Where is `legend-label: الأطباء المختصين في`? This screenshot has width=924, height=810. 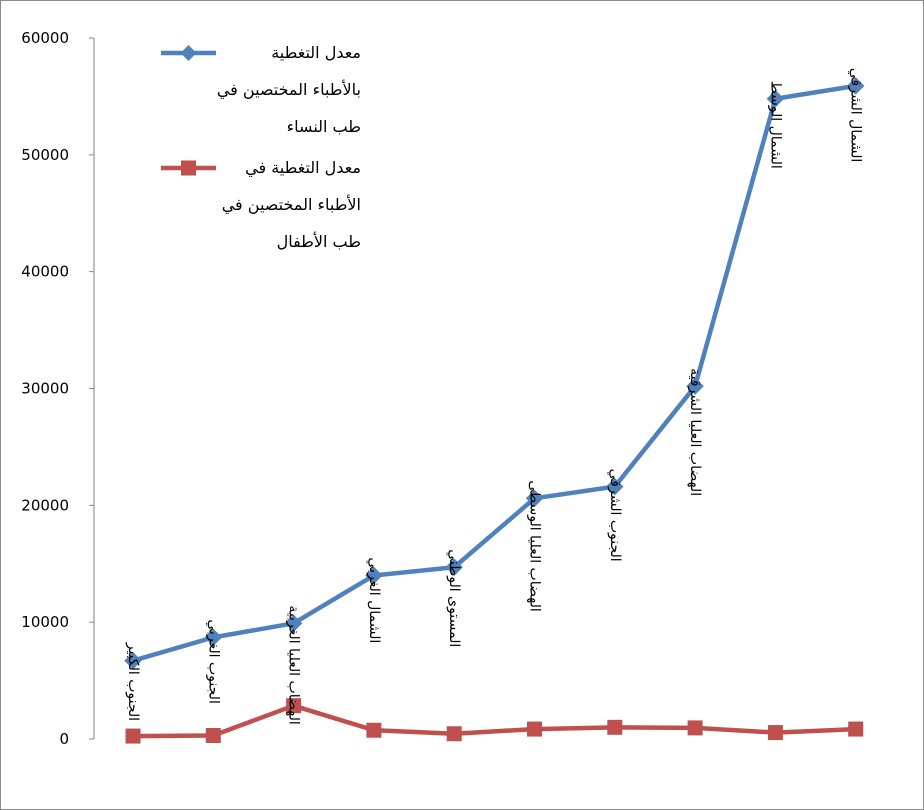
legend-label: الأطباء المختصين في is located at coordinates (291, 204).